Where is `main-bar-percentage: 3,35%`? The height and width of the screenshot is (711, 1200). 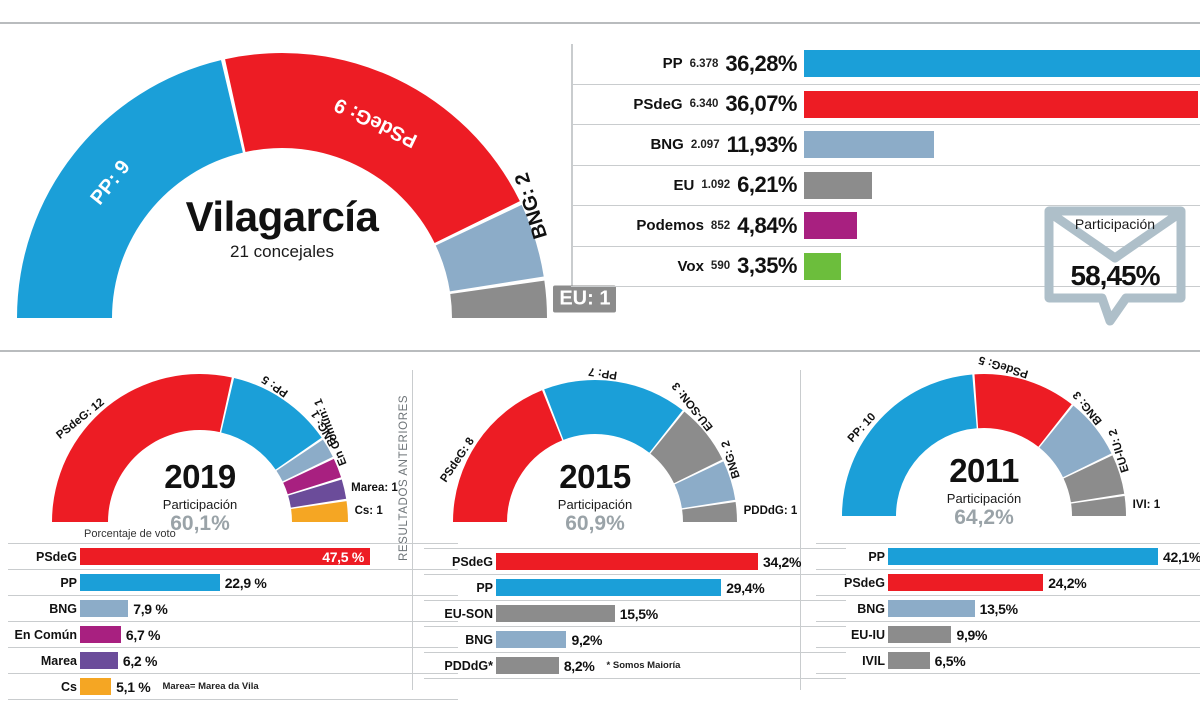 main-bar-percentage: 3,35% is located at coordinates (767, 266).